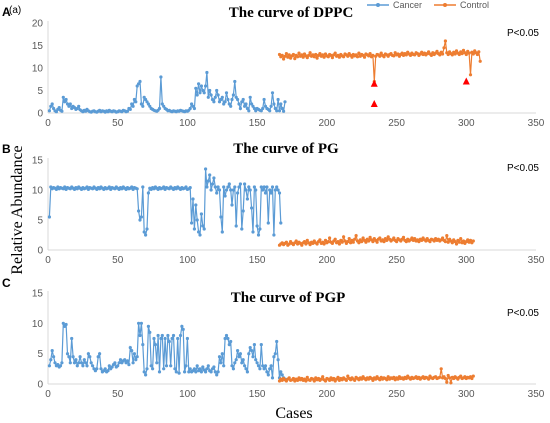 The width and height of the screenshot is (550, 423). What do you see at coordinates (38, 161) in the screenshot?
I see `panel-b-y-tick-label: 15` at bounding box center [38, 161].